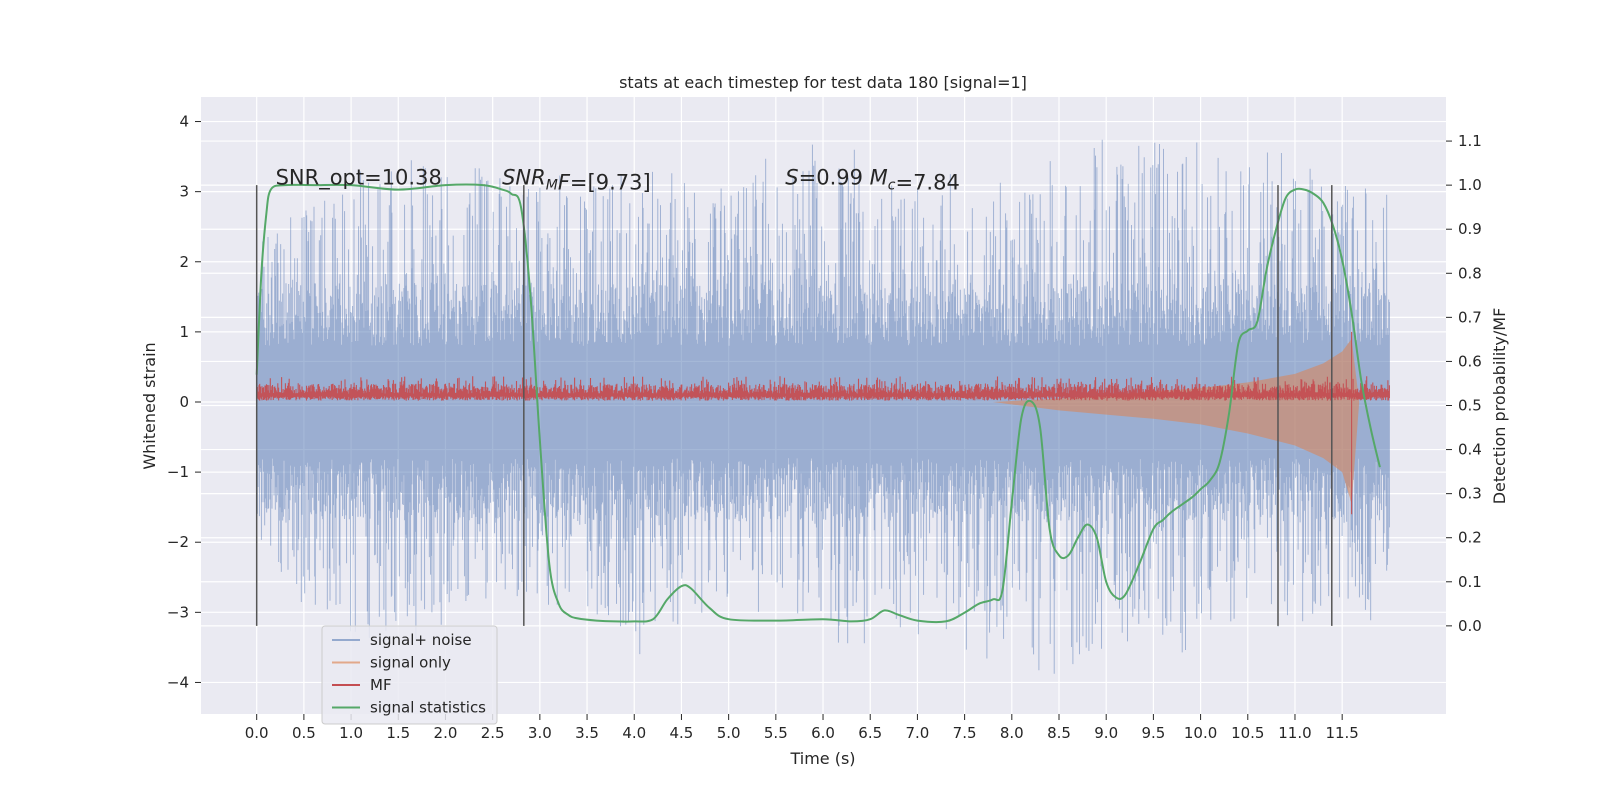 The width and height of the screenshot is (1600, 800). What do you see at coordinates (184, 122) in the screenshot?
I see `y-tick-label: 4` at bounding box center [184, 122].